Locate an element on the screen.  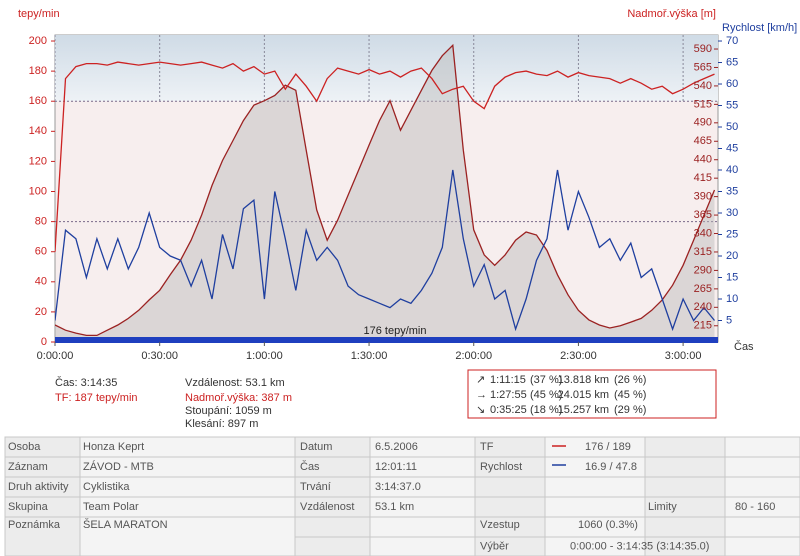
y2-tick-label: 50 is located at coordinates (732, 127).